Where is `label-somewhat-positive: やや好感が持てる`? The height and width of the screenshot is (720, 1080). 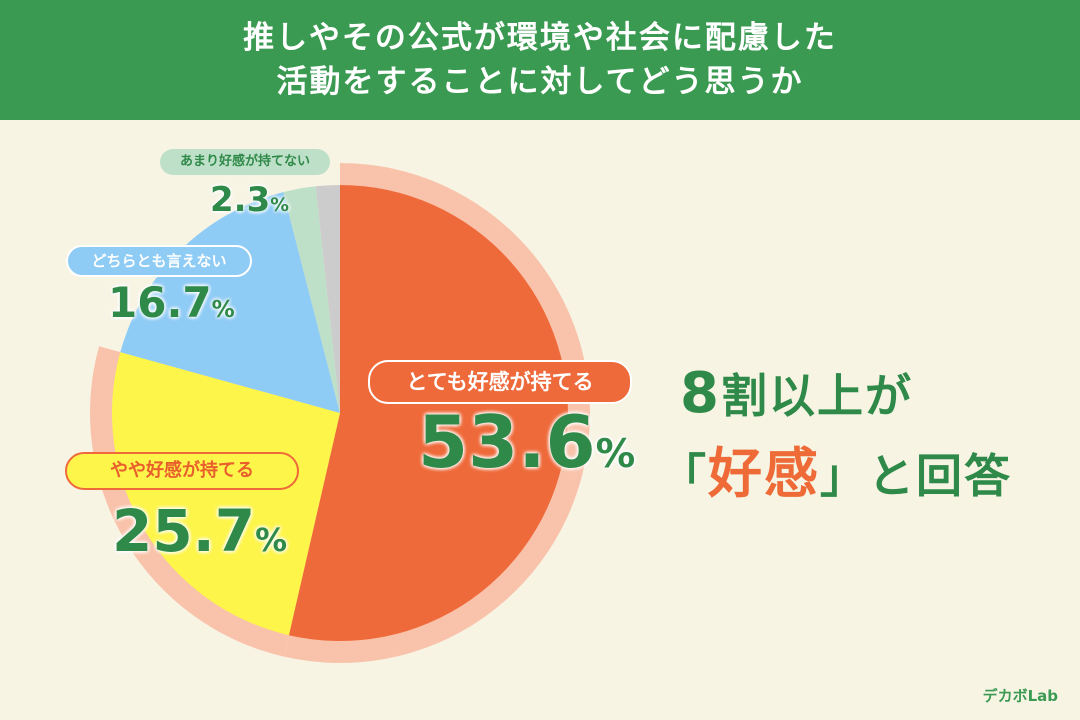
label-somewhat-positive: やや好感が持てる is located at coordinates (182, 471).